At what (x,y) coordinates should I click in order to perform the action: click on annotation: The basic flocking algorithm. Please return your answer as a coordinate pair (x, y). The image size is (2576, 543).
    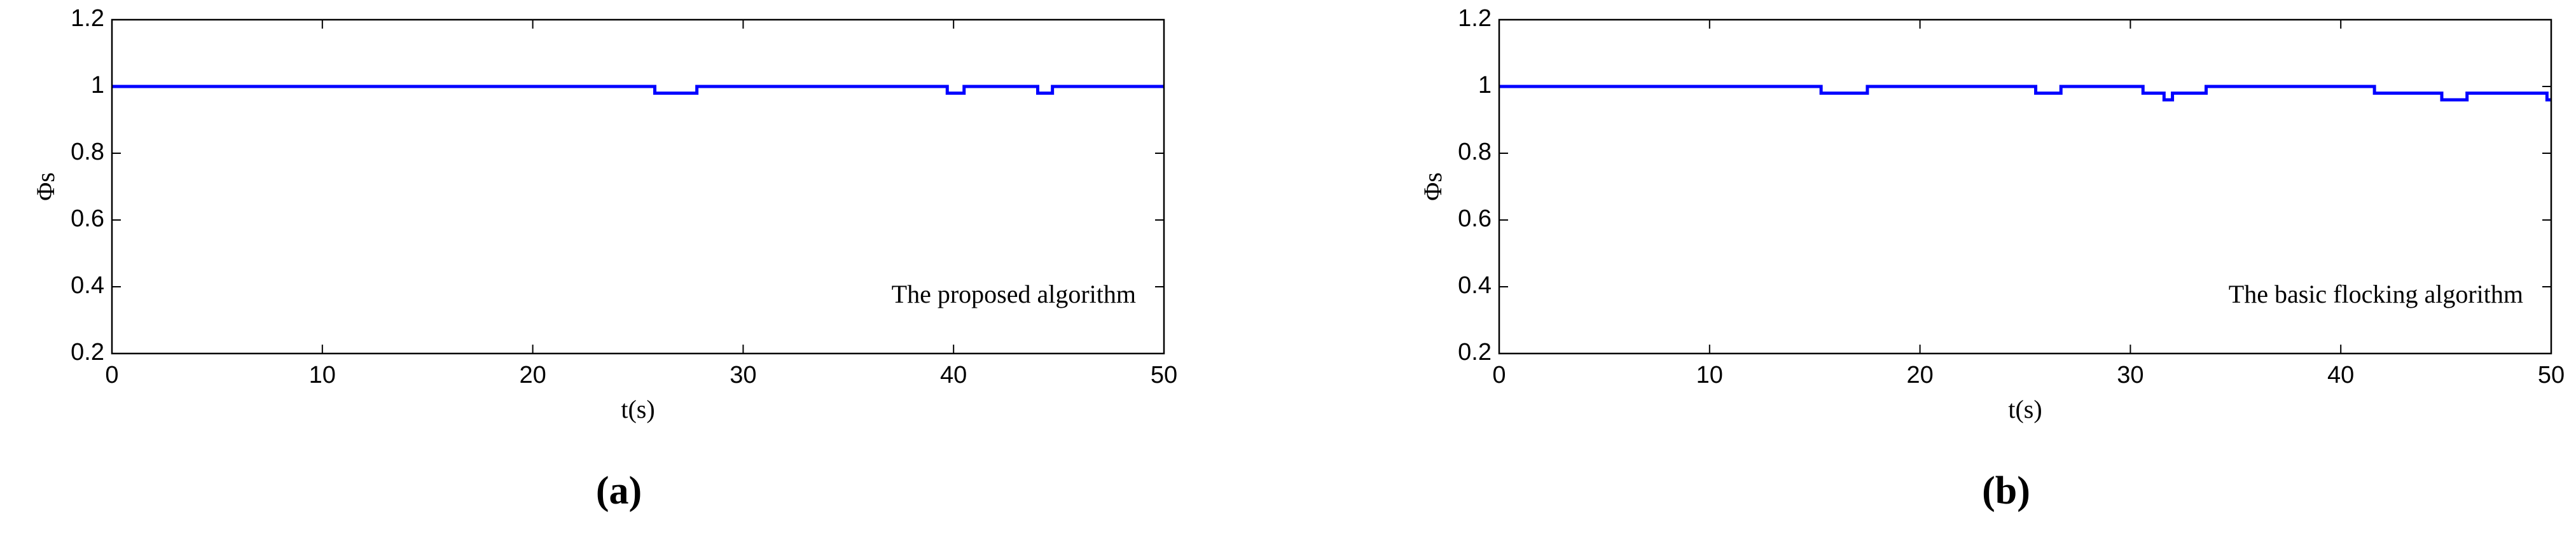
    Looking at the image, I should click on (2376, 294).